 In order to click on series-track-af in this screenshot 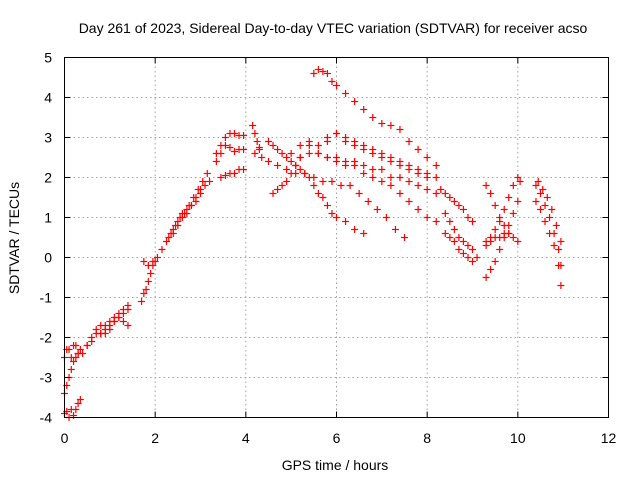, I will do `click(548, 243)`.